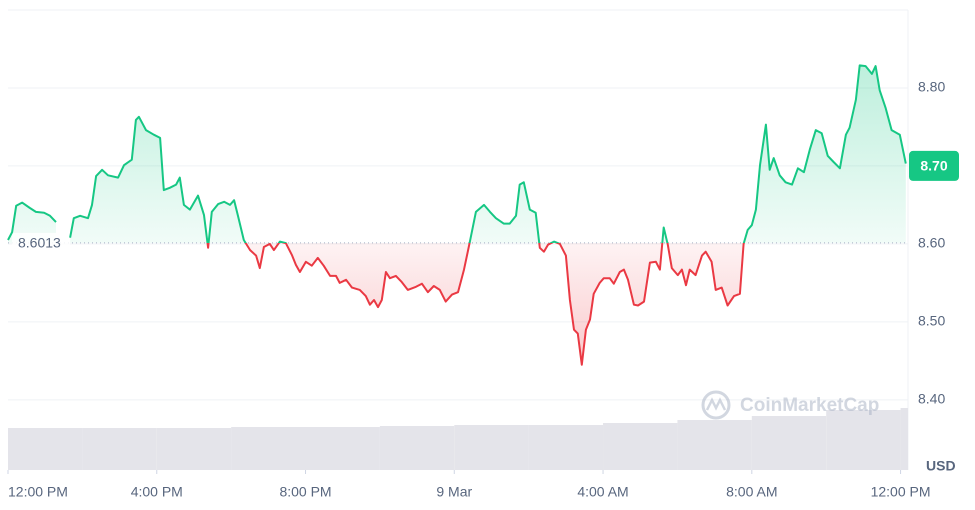 This screenshot has height=510, width=975. Describe the element at coordinates (931, 87) in the screenshot. I see `y-tick-label: 8.80` at that location.